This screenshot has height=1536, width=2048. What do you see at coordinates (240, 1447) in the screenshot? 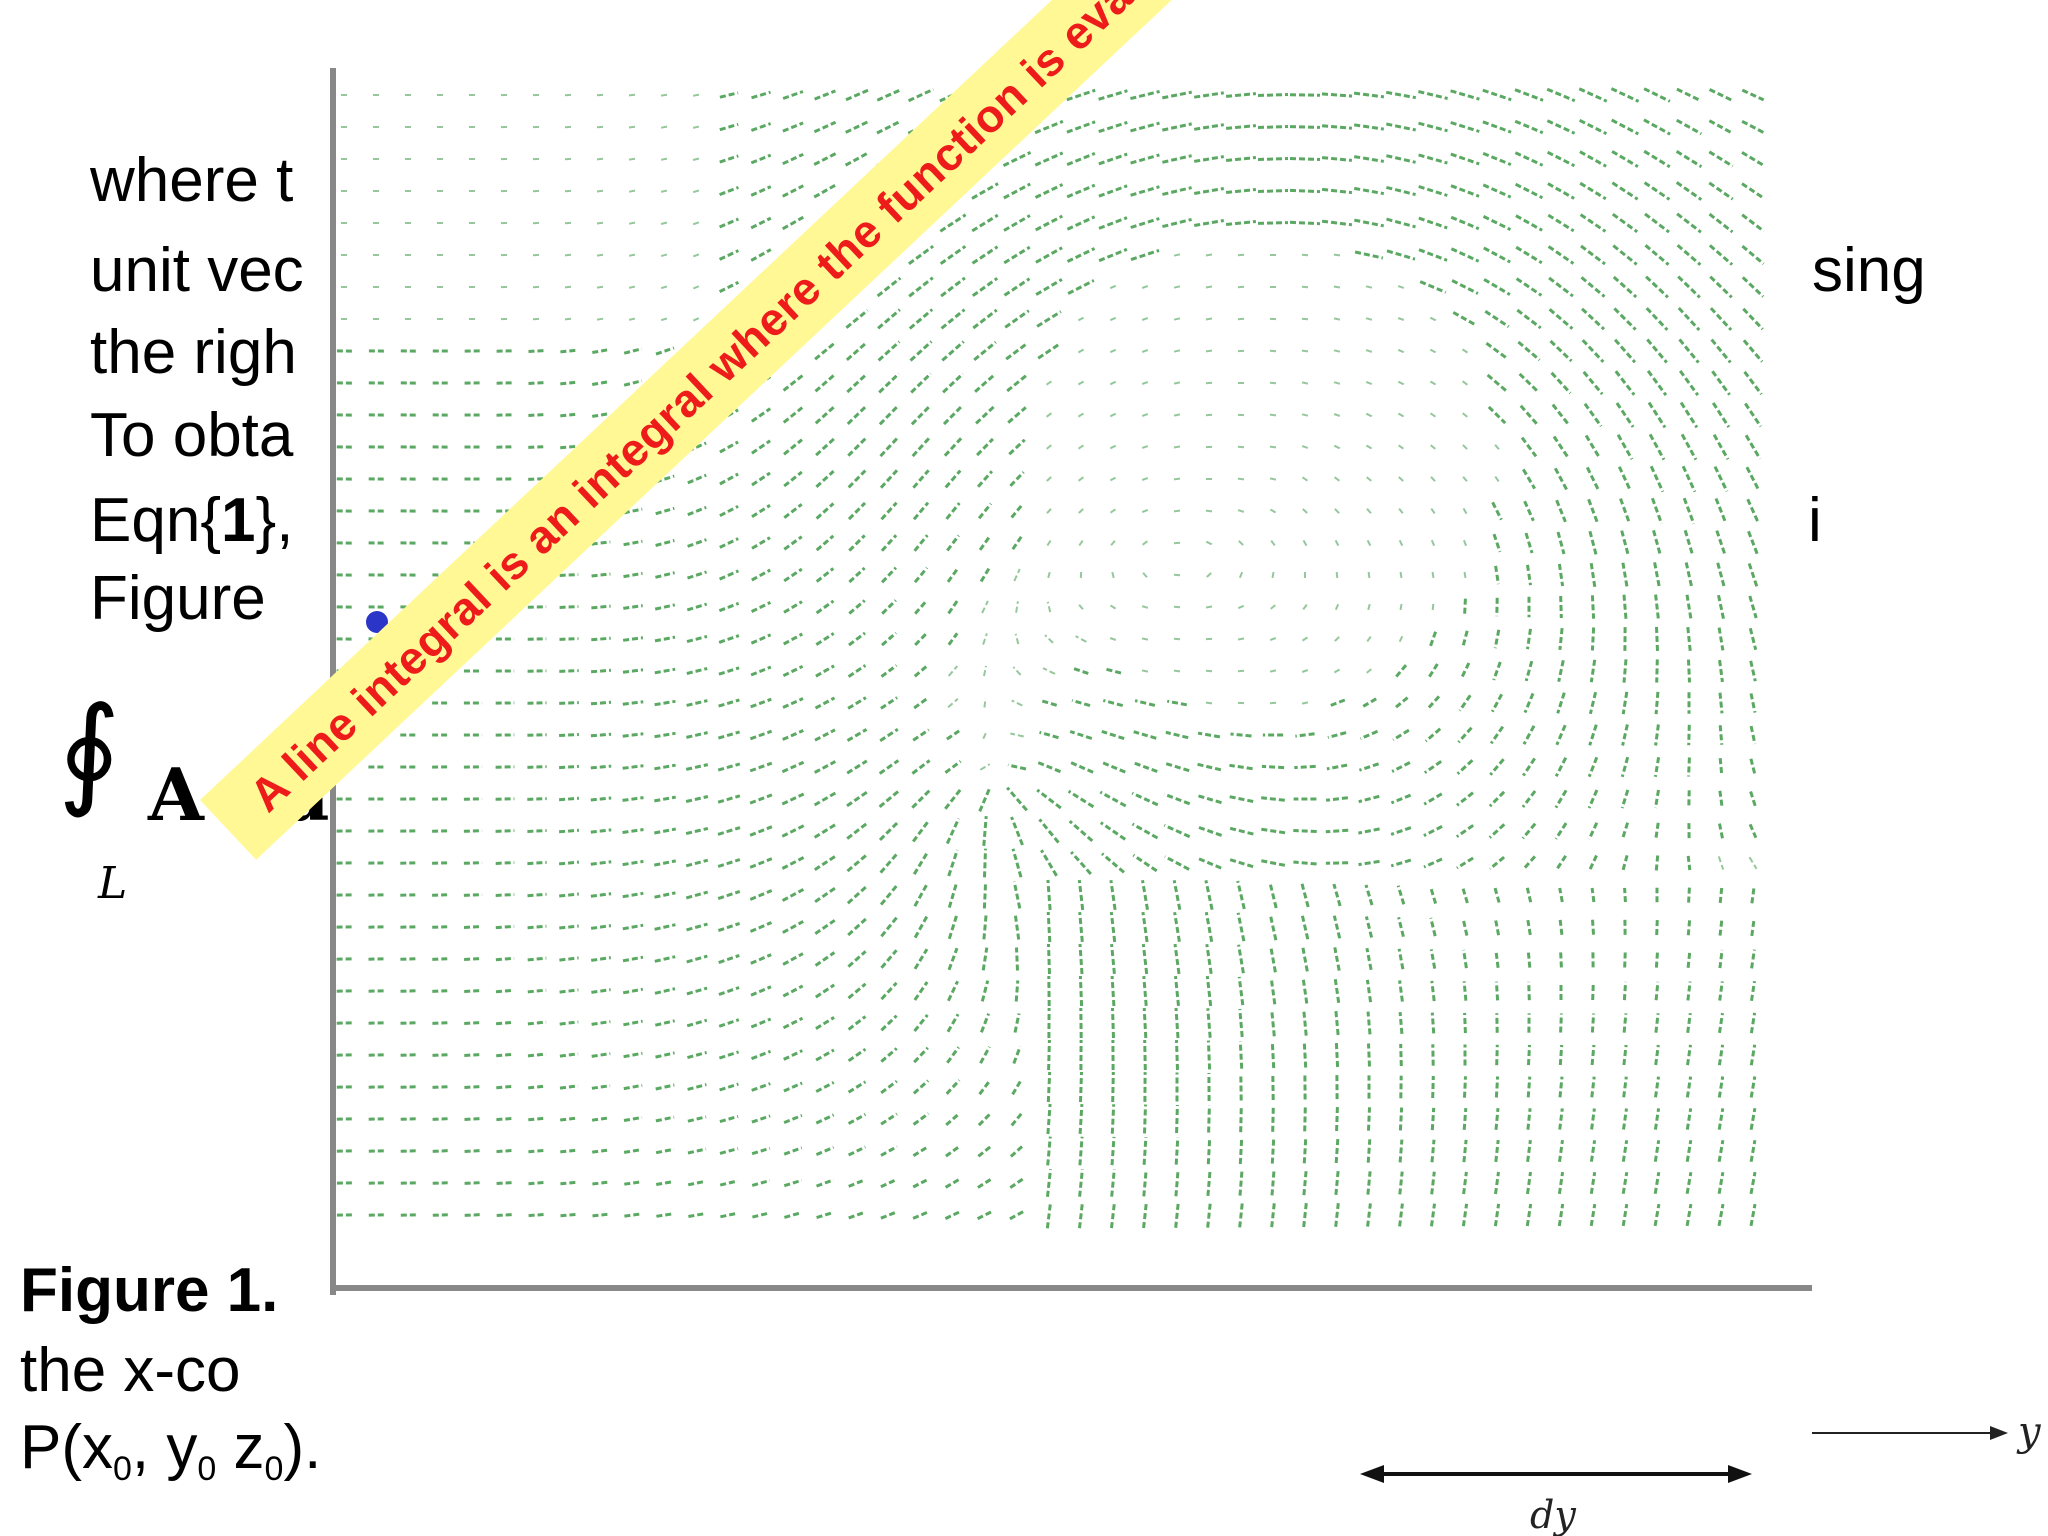
I see `caption-z: z` at bounding box center [240, 1447].